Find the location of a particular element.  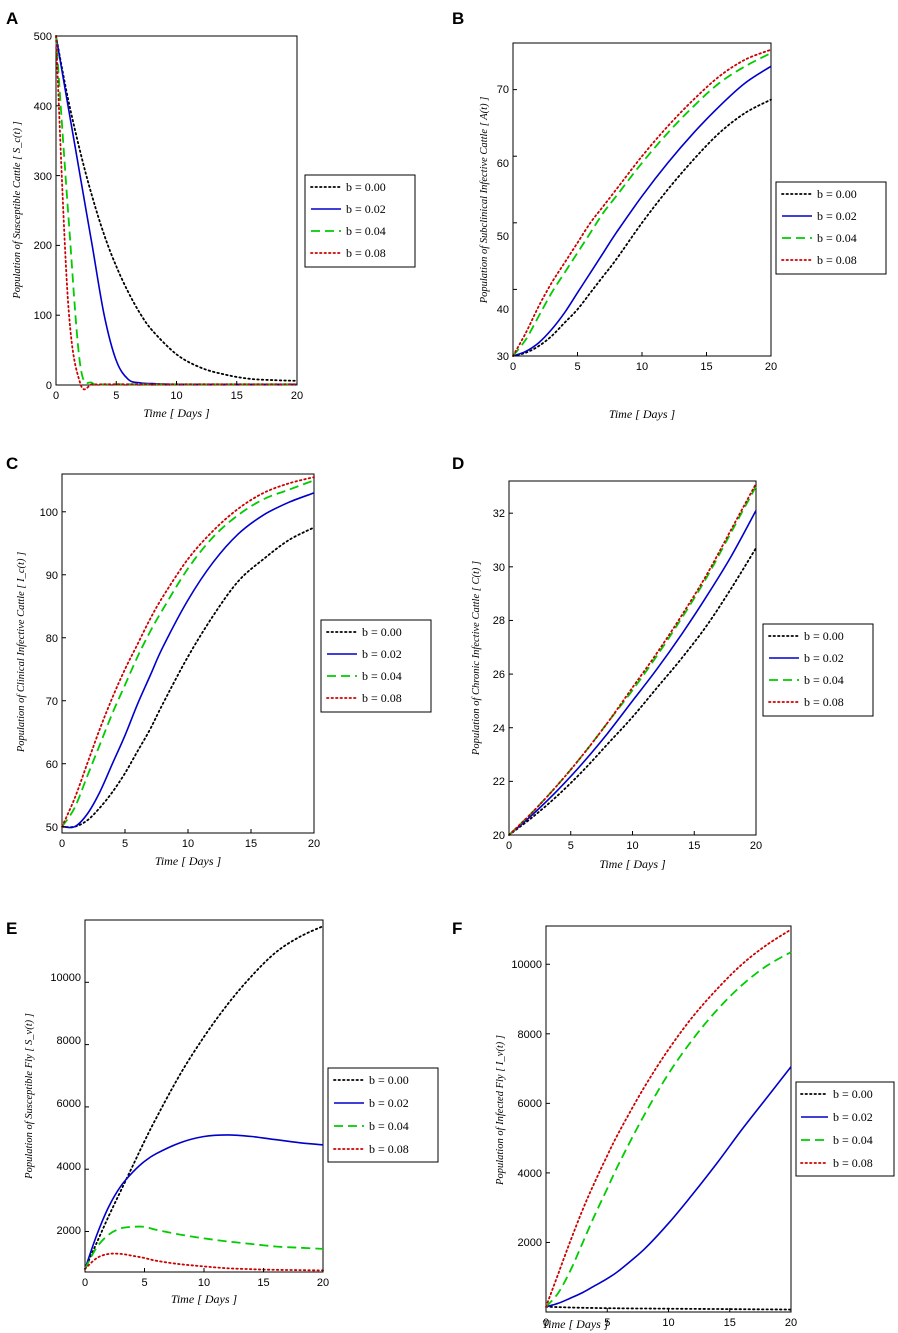

y-axis-label: Population of Infected Fly [ I_v(t) ] is located at coordinates (500, 1110).